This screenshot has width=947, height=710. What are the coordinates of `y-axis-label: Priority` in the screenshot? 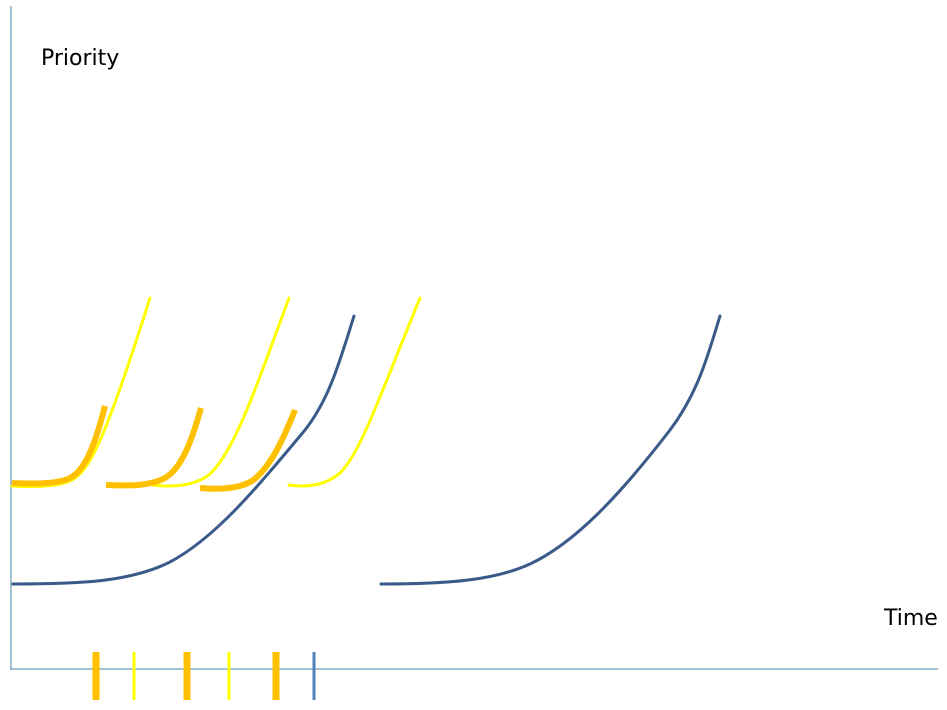 It's located at (80, 58).